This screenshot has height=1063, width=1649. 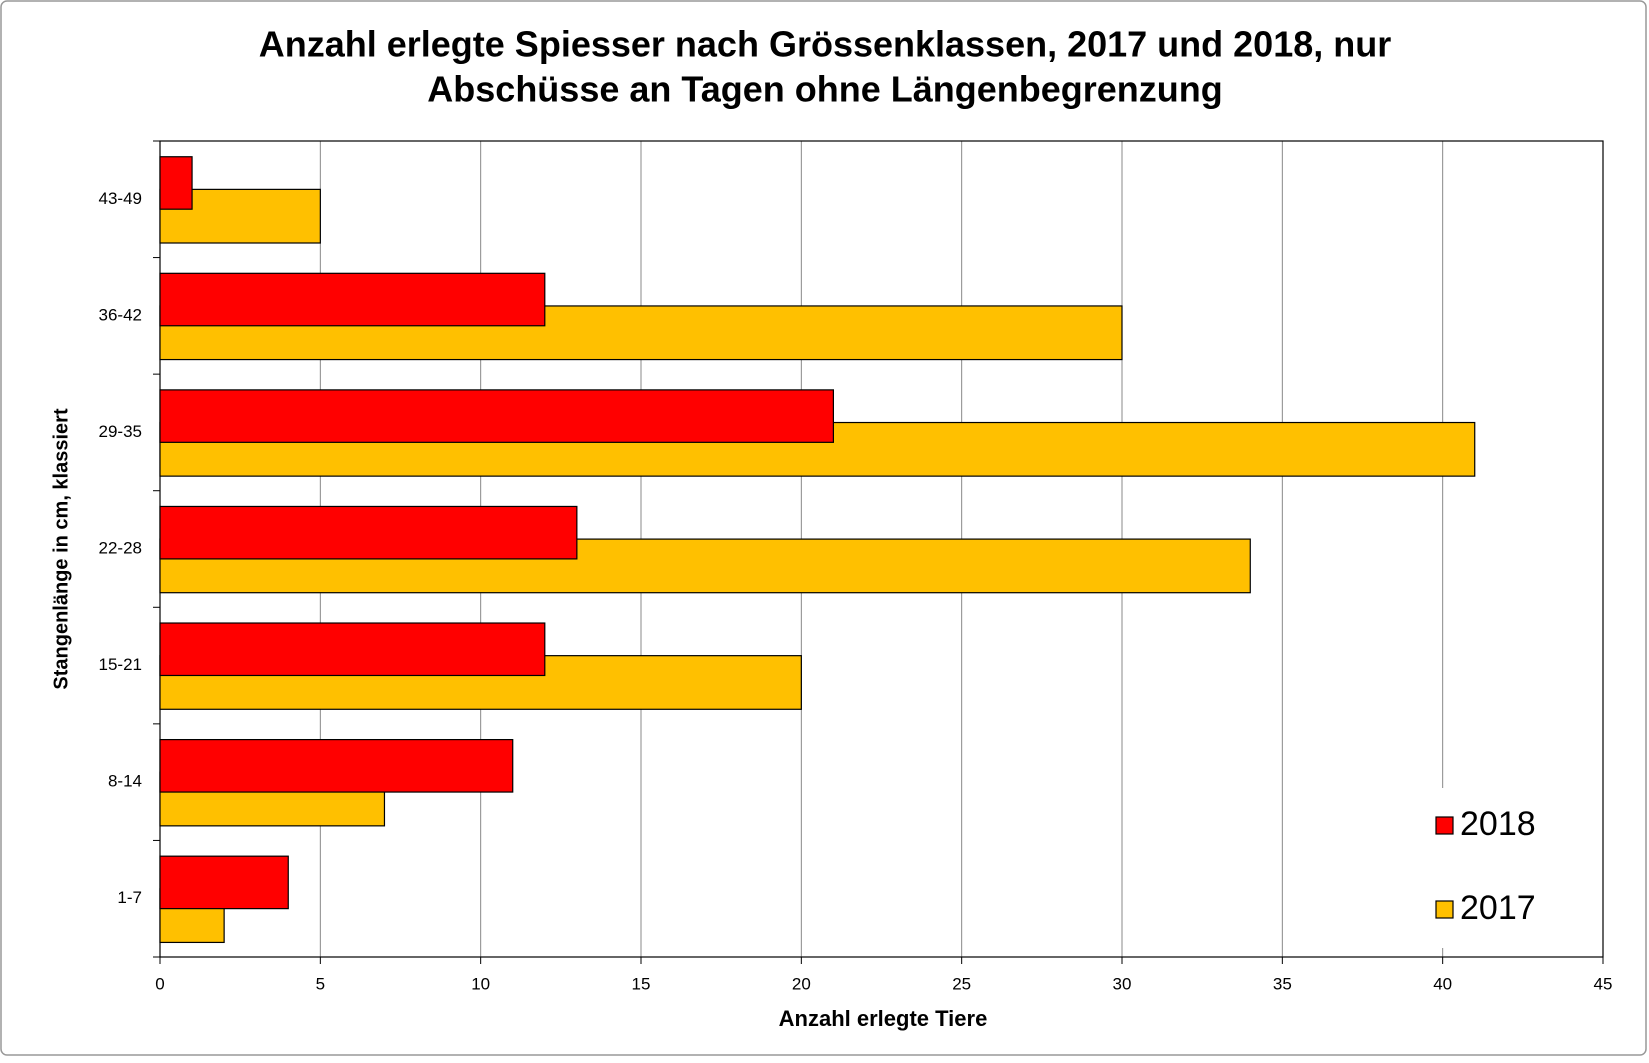 I want to click on legend-label: 2017, so click(x=1498, y=908).